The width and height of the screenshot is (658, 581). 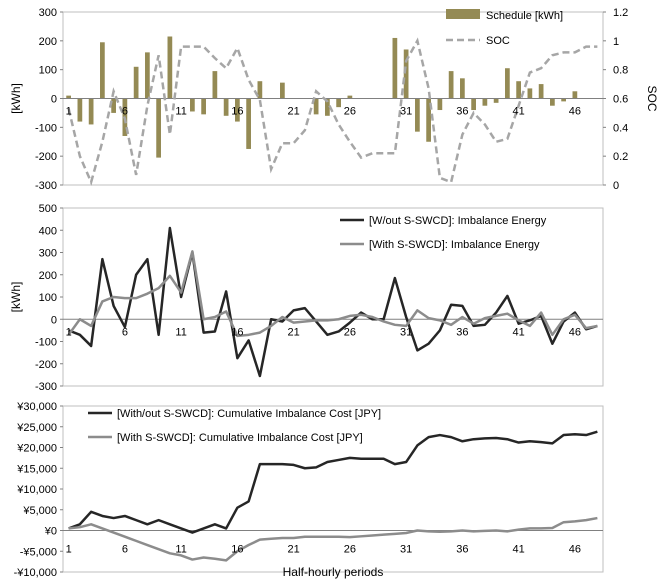 I want to click on y-tick-label: ¥0, so click(x=50, y=532).